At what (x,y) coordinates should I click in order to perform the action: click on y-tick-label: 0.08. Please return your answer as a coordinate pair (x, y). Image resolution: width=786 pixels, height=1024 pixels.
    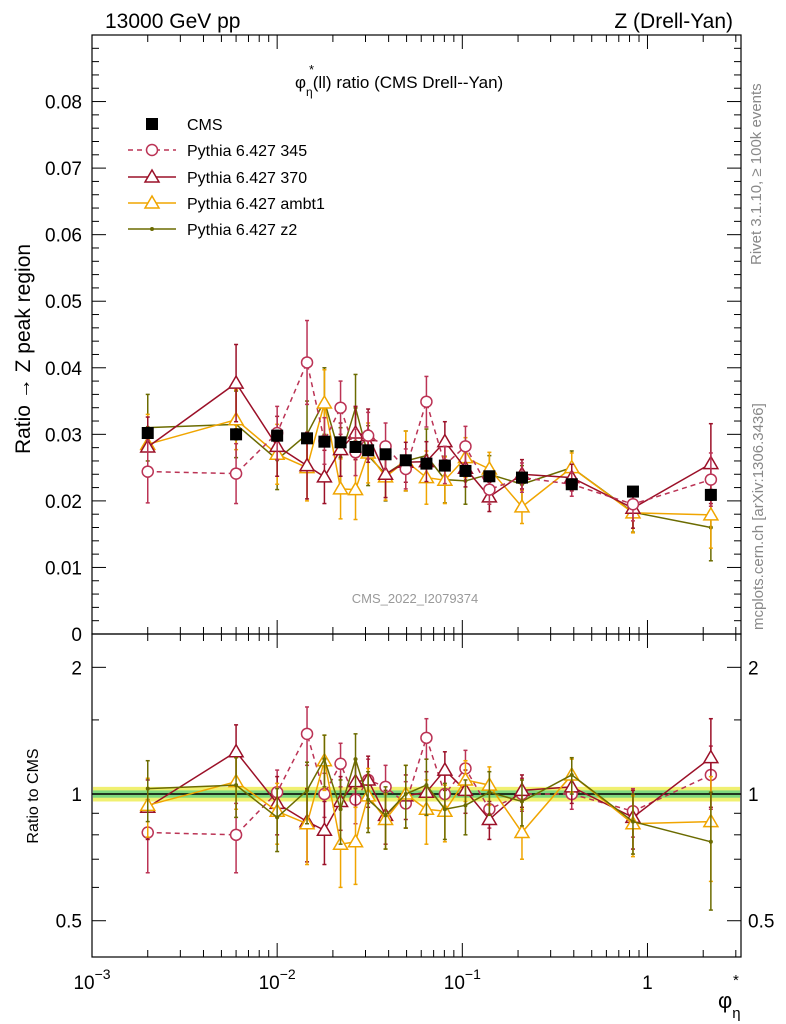
    Looking at the image, I should click on (63, 103).